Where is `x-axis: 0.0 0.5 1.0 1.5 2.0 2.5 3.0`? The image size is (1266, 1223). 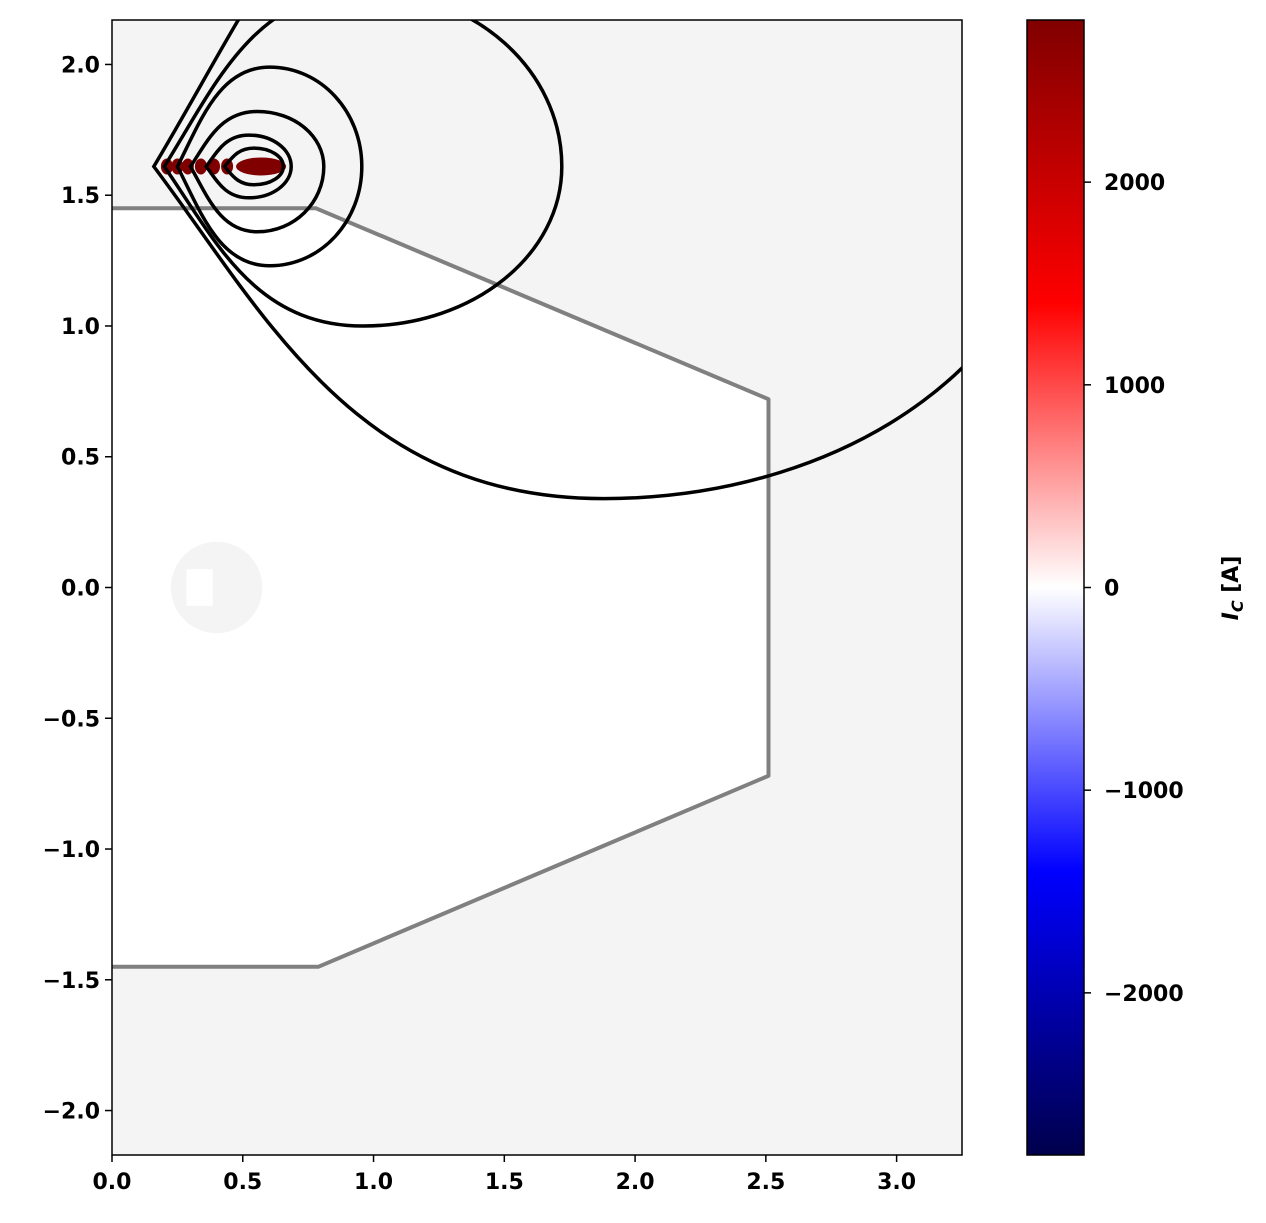 x-axis: 0.0 0.5 1.0 1.5 2.0 2.5 3.0 is located at coordinates (504, 1175).